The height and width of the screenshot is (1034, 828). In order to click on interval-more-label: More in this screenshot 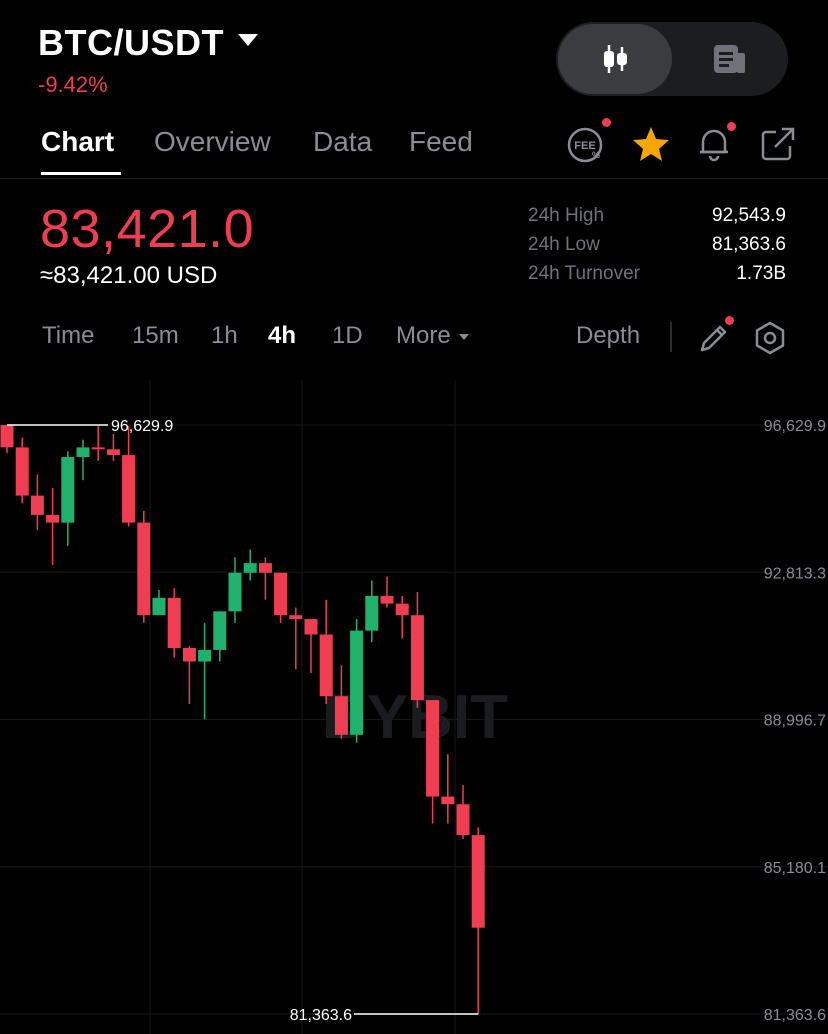, I will do `click(423, 335)`.